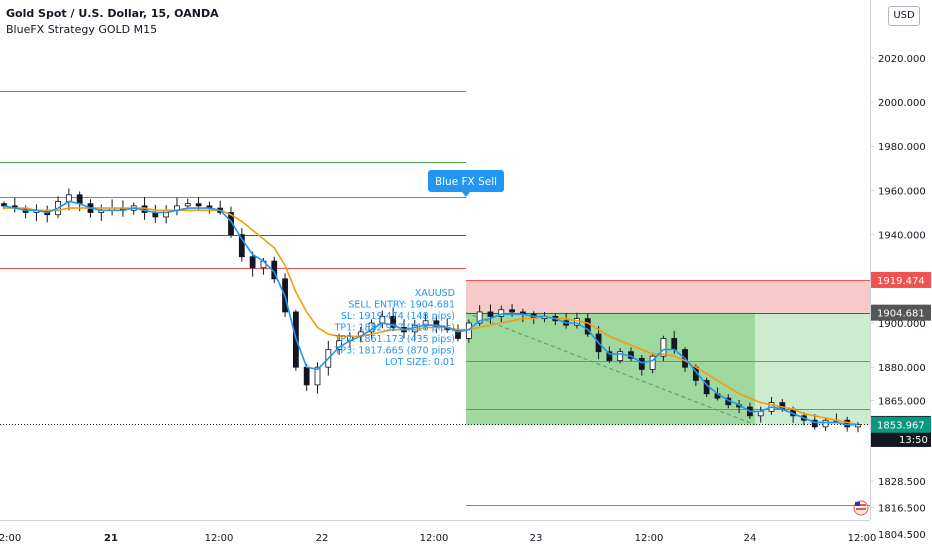 The width and height of the screenshot is (932, 550). What do you see at coordinates (112, 13) in the screenshot?
I see `symbol-title: Gold Spot / U.S. Dollar, 15, OANDA` at bounding box center [112, 13].